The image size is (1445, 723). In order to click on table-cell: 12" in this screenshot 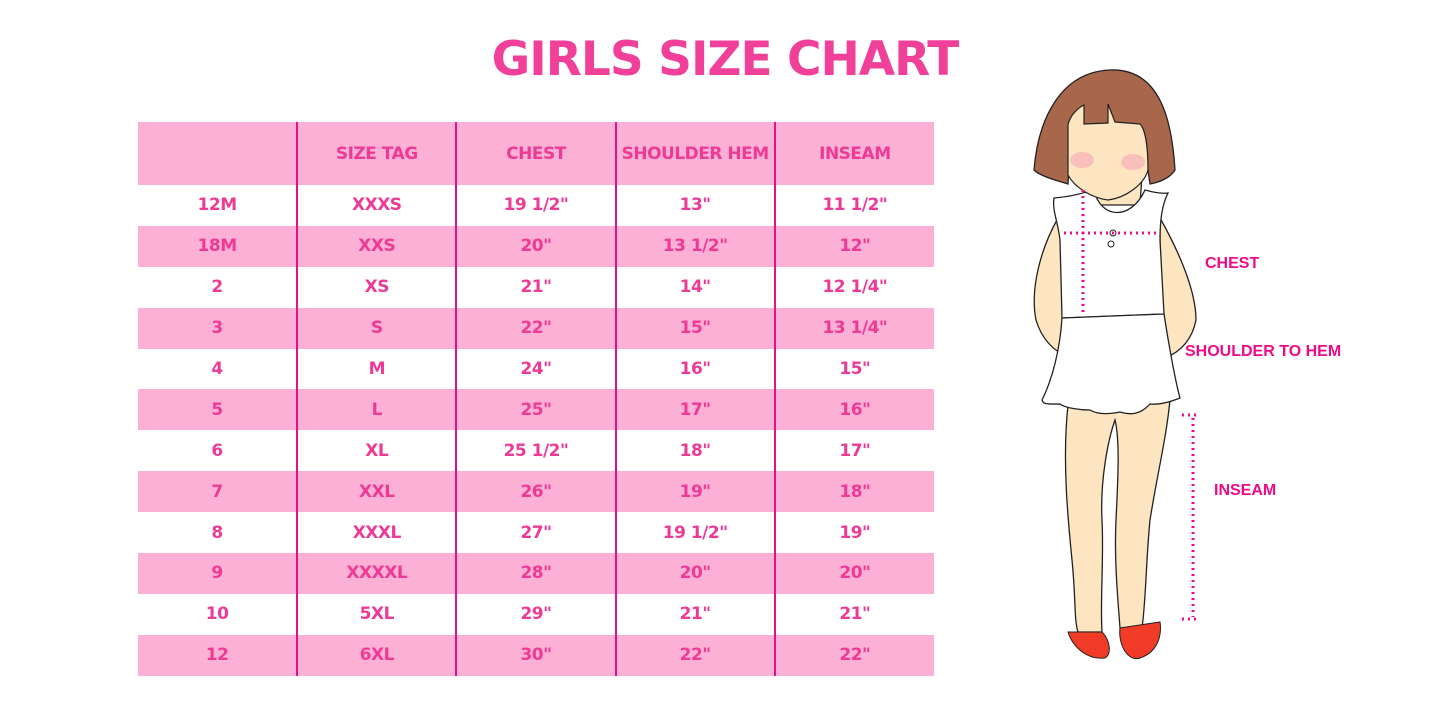, I will do `click(853, 246)`.